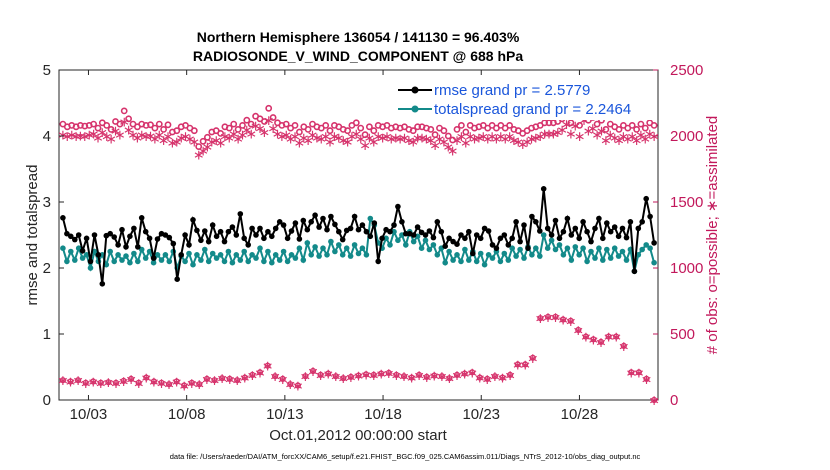 The image size is (830, 470). I want to click on y-left-tick-label: 0, so click(47, 400).